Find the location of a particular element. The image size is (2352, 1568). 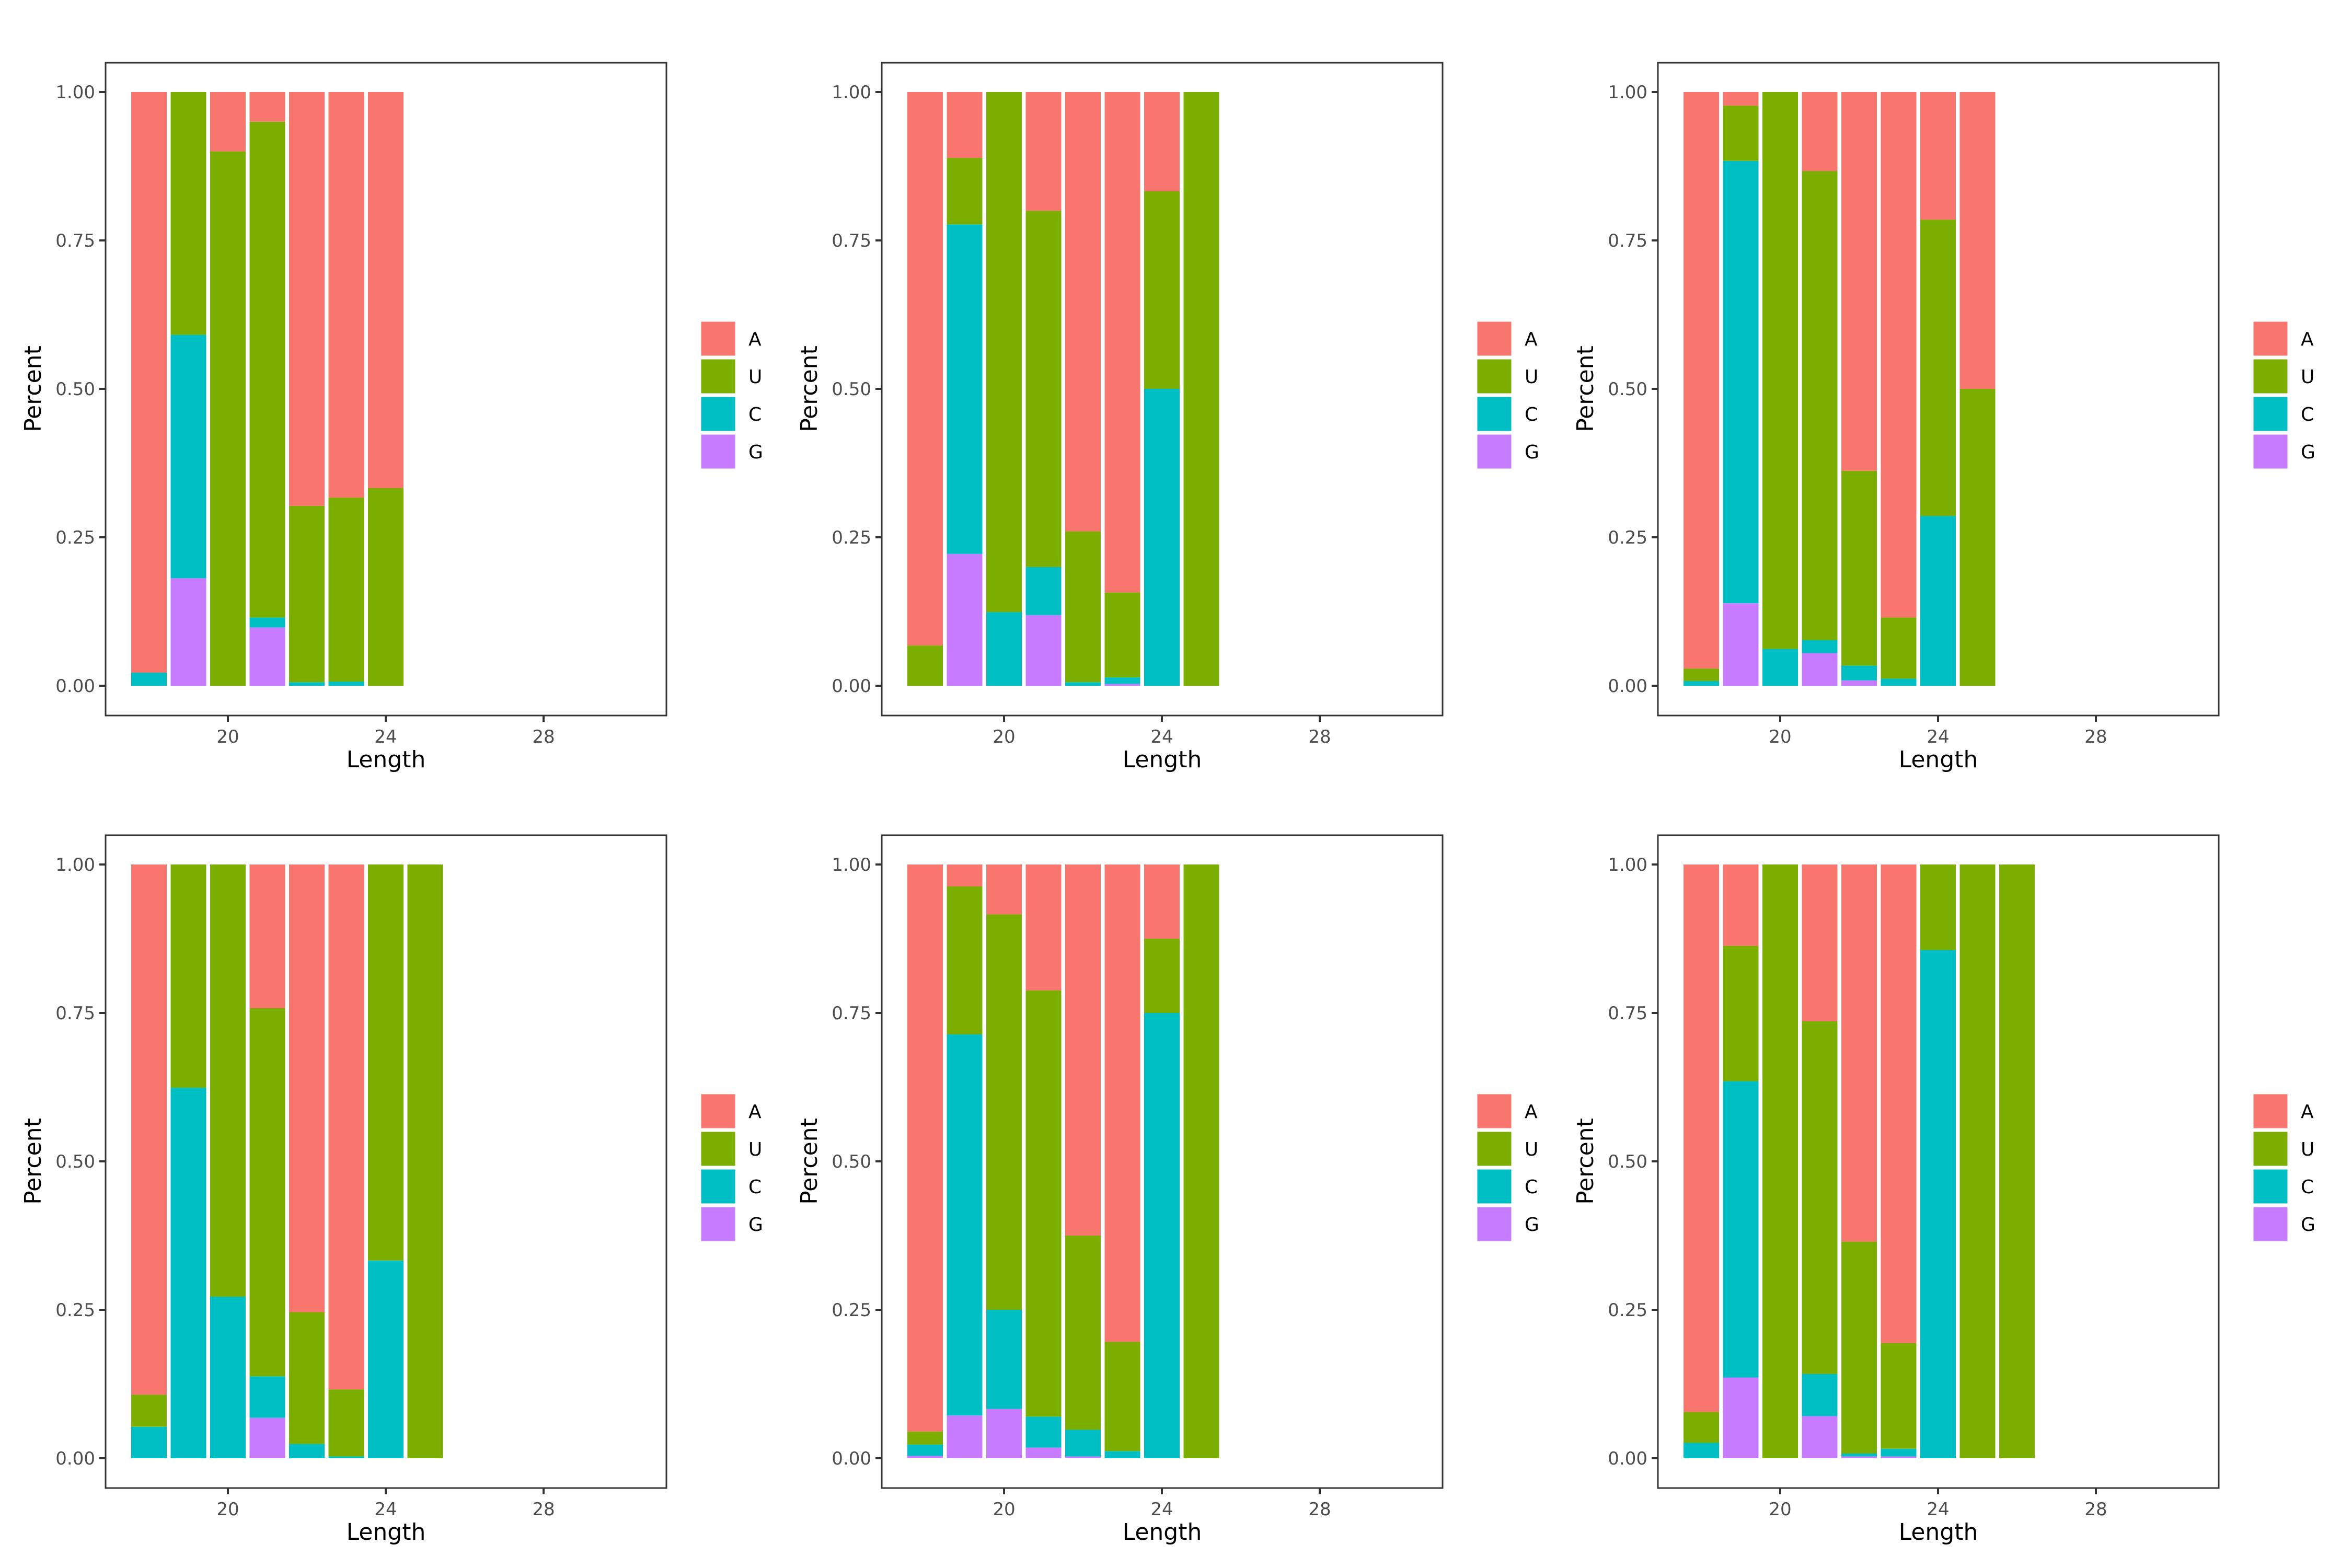

y-tick-label: 0.00 is located at coordinates (75, 686).